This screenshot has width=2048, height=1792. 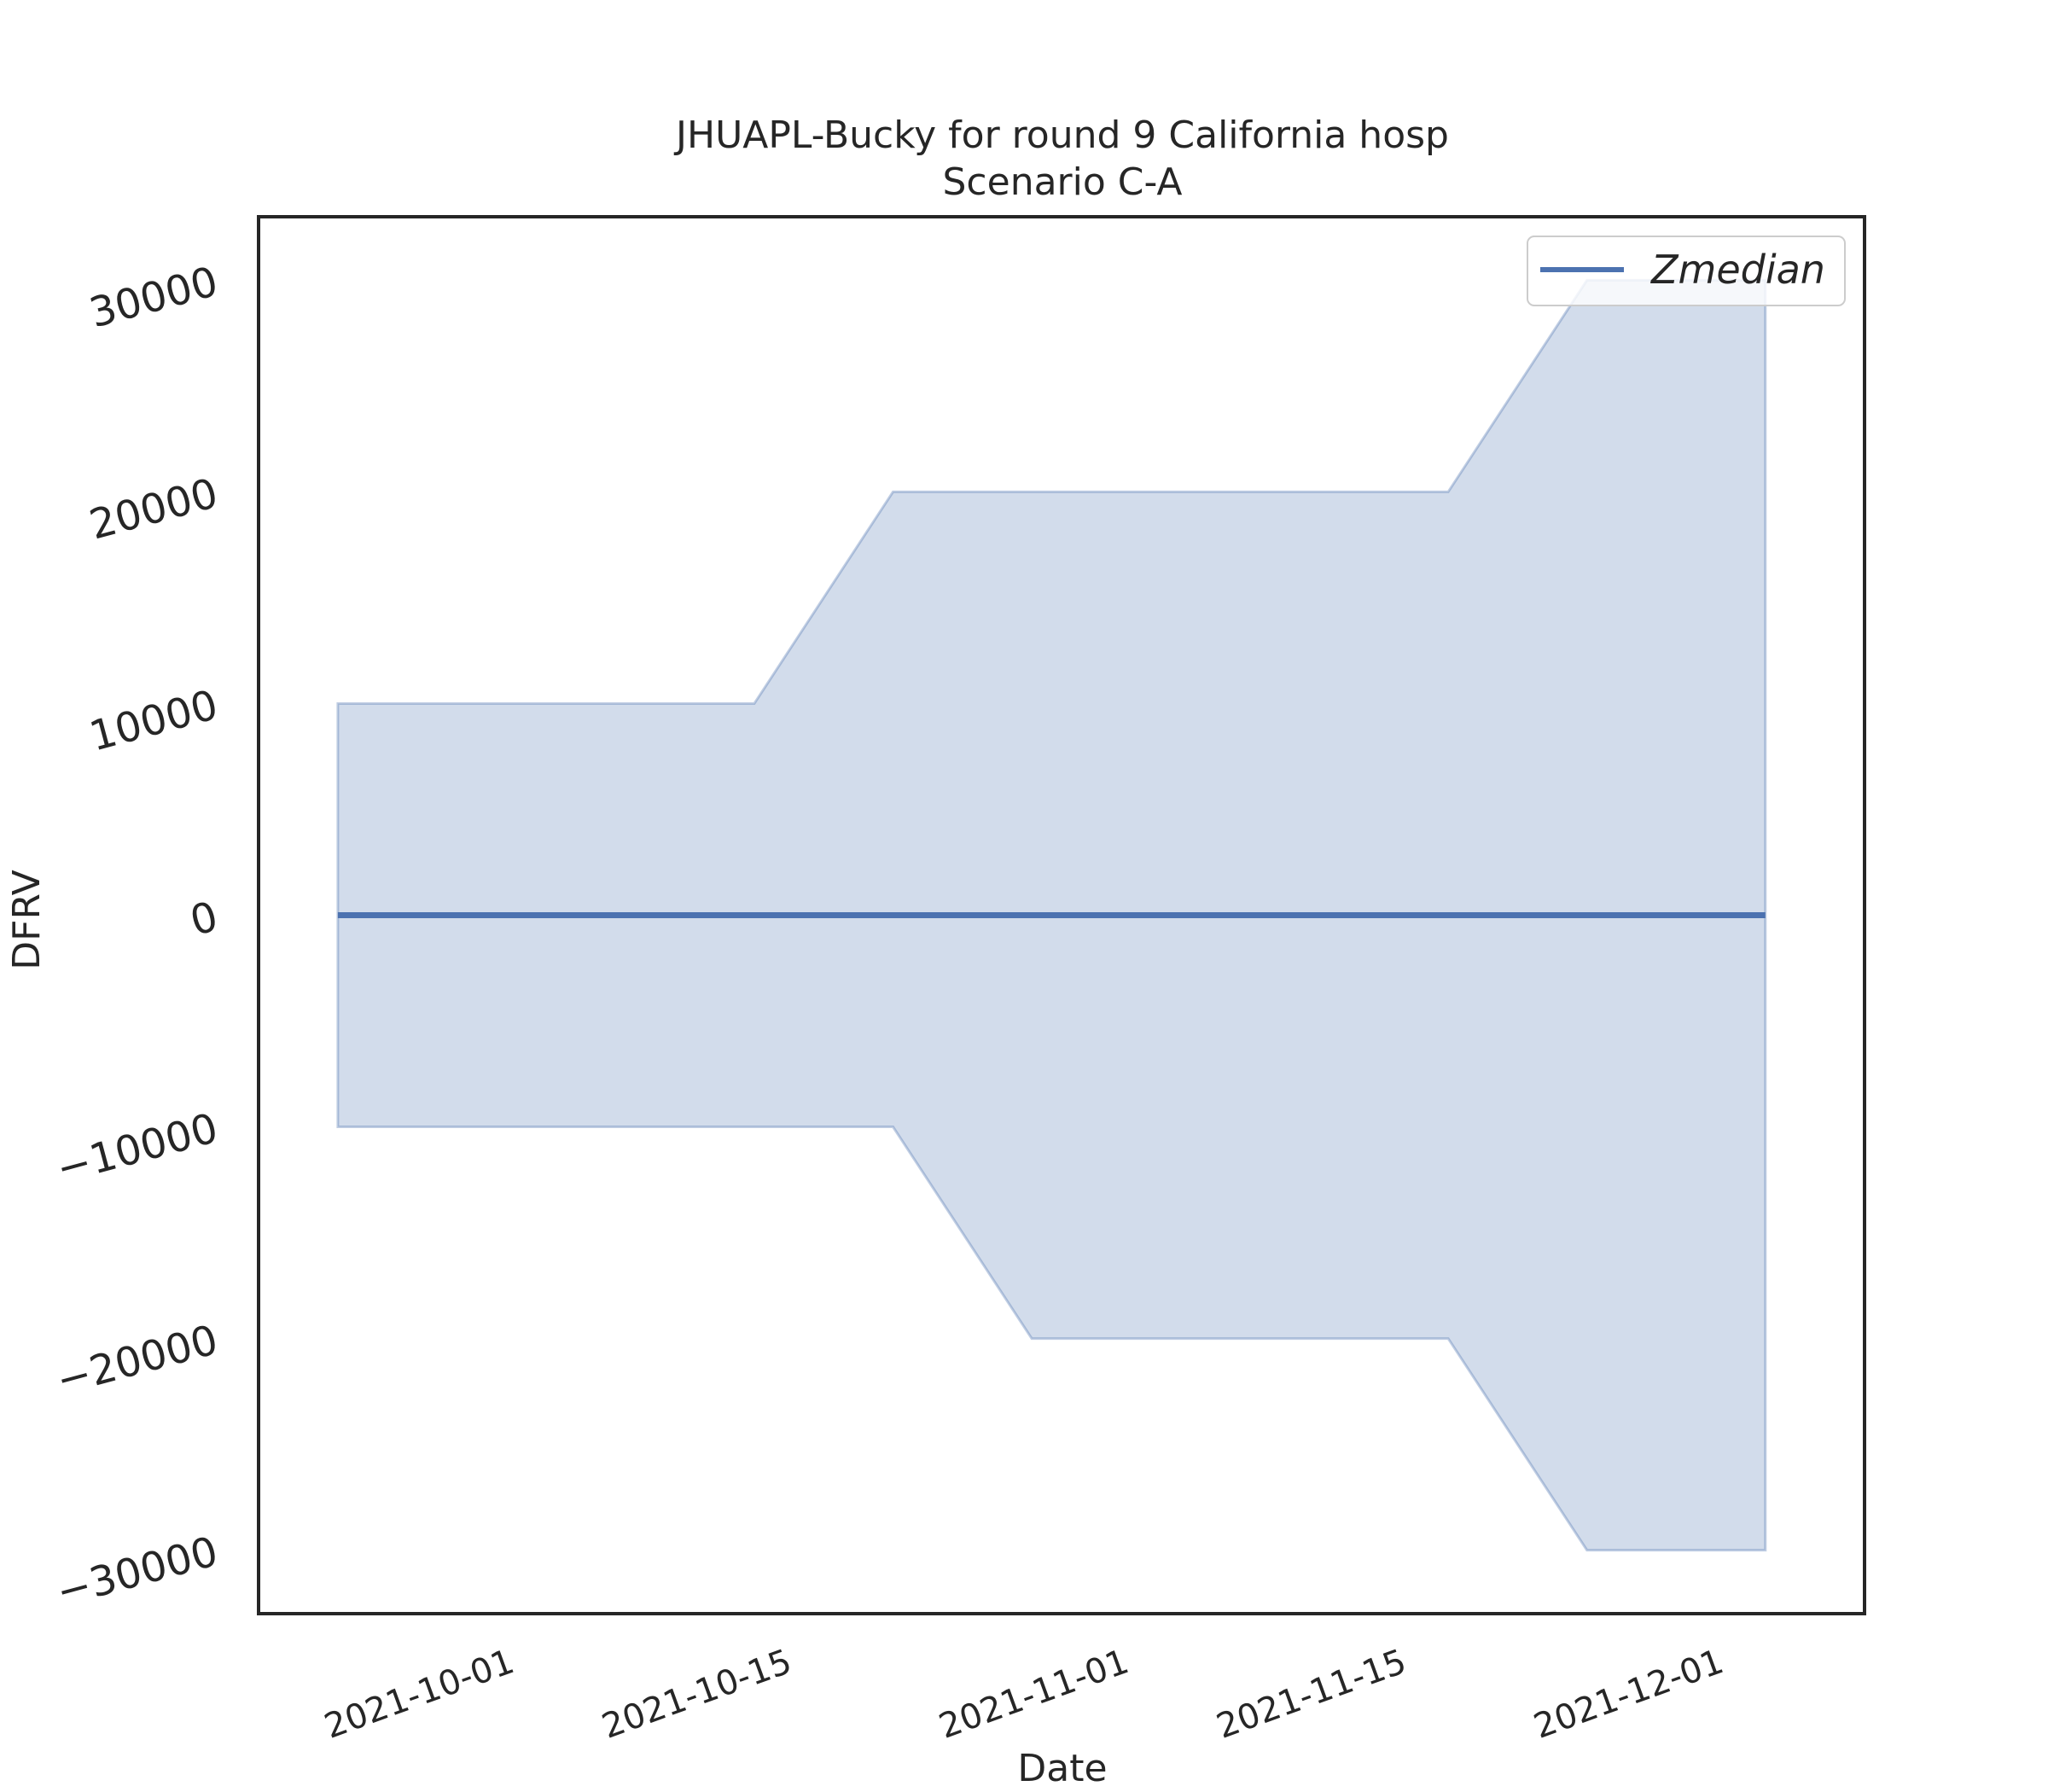 What do you see at coordinates (153, 510) in the screenshot?
I see `y-tick-label: 20000` at bounding box center [153, 510].